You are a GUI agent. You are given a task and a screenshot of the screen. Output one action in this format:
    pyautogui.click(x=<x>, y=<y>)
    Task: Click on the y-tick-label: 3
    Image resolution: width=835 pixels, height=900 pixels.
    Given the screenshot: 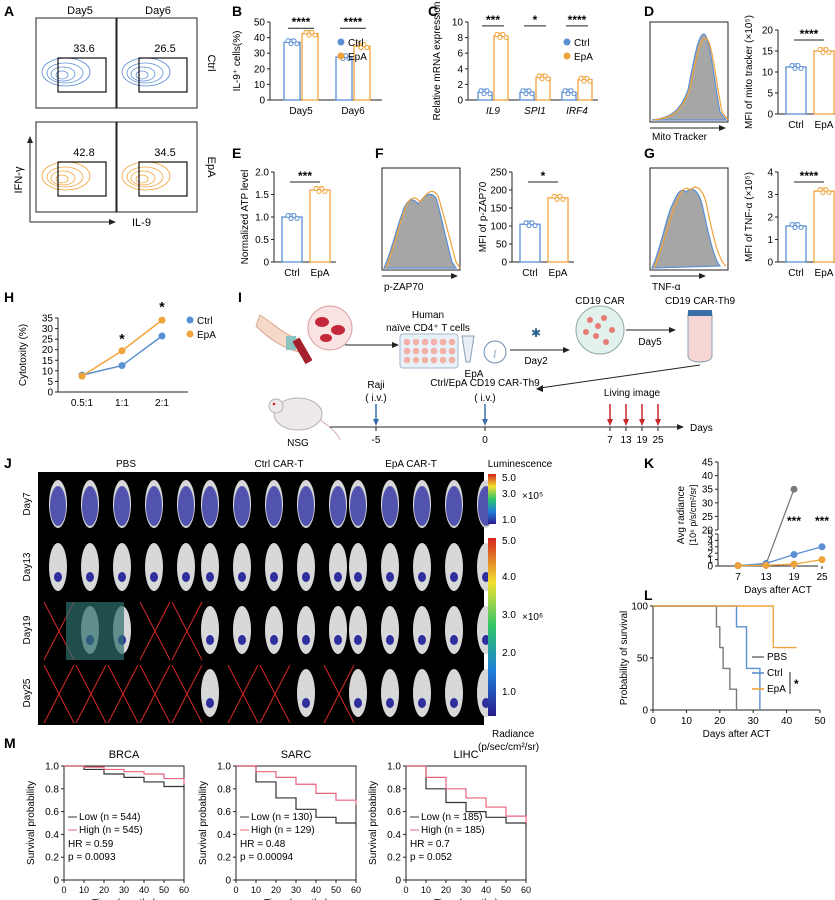 What is the action you would take?
    pyautogui.click(x=710, y=547)
    